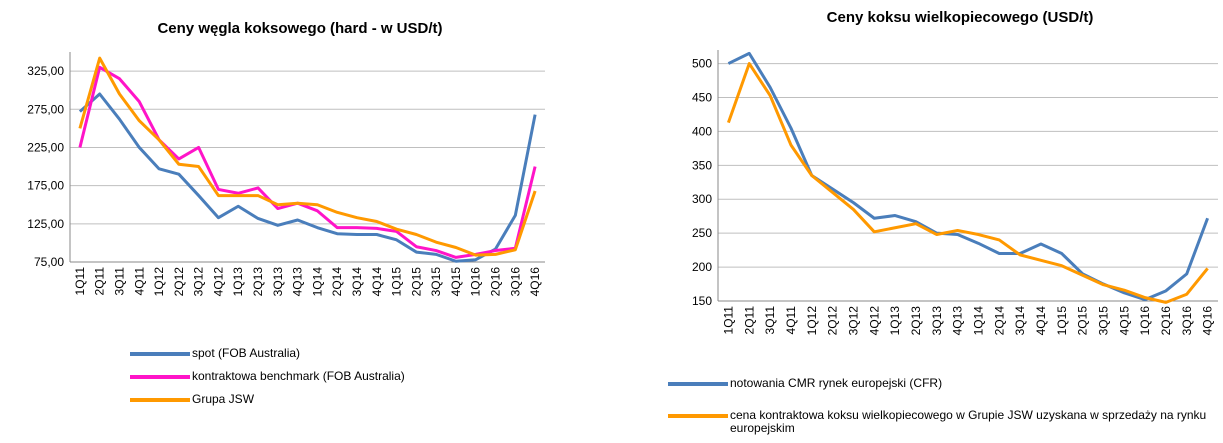 Image resolution: width=1223 pixels, height=443 pixels. Describe the element at coordinates (702, 97) in the screenshot. I see `y-tick-label: 450` at that location.